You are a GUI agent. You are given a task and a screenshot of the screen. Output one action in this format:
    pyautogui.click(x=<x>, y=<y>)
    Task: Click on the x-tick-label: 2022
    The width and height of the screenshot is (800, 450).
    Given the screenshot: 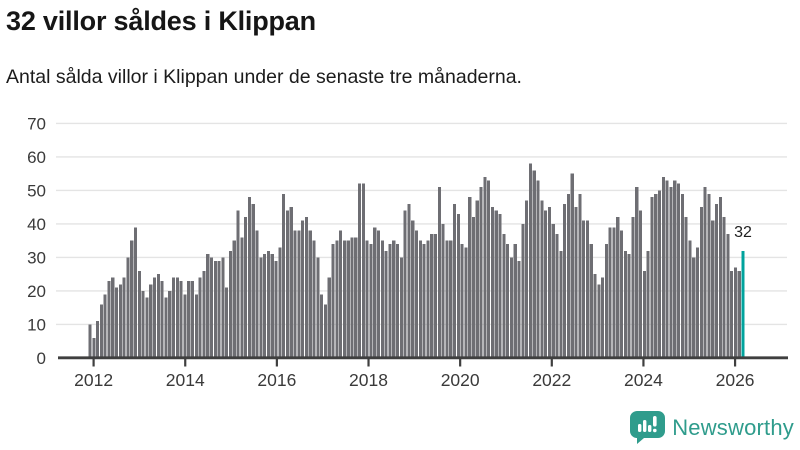 What is the action you would take?
    pyautogui.click(x=551, y=380)
    